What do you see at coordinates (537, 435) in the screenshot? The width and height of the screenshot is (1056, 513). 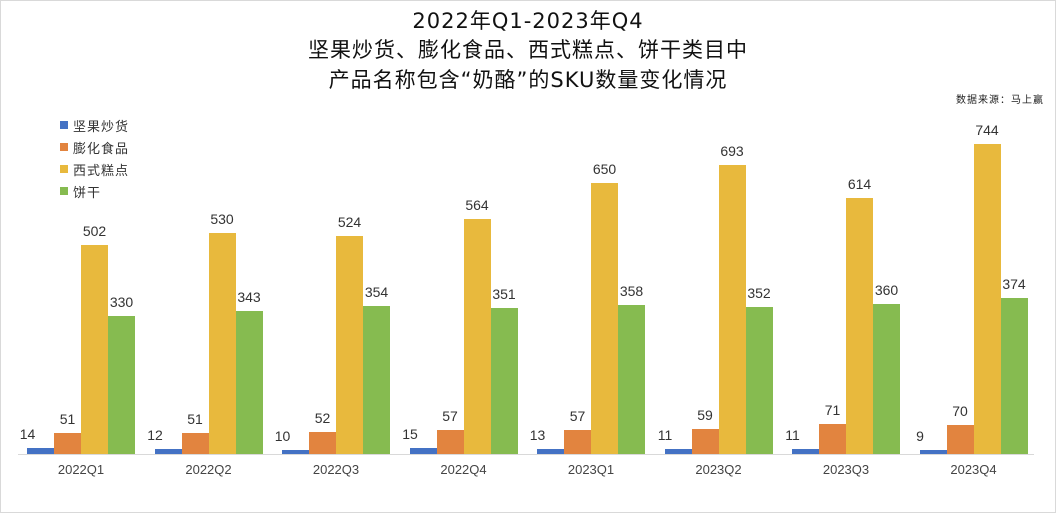 I see `data-label: 13` at bounding box center [537, 435].